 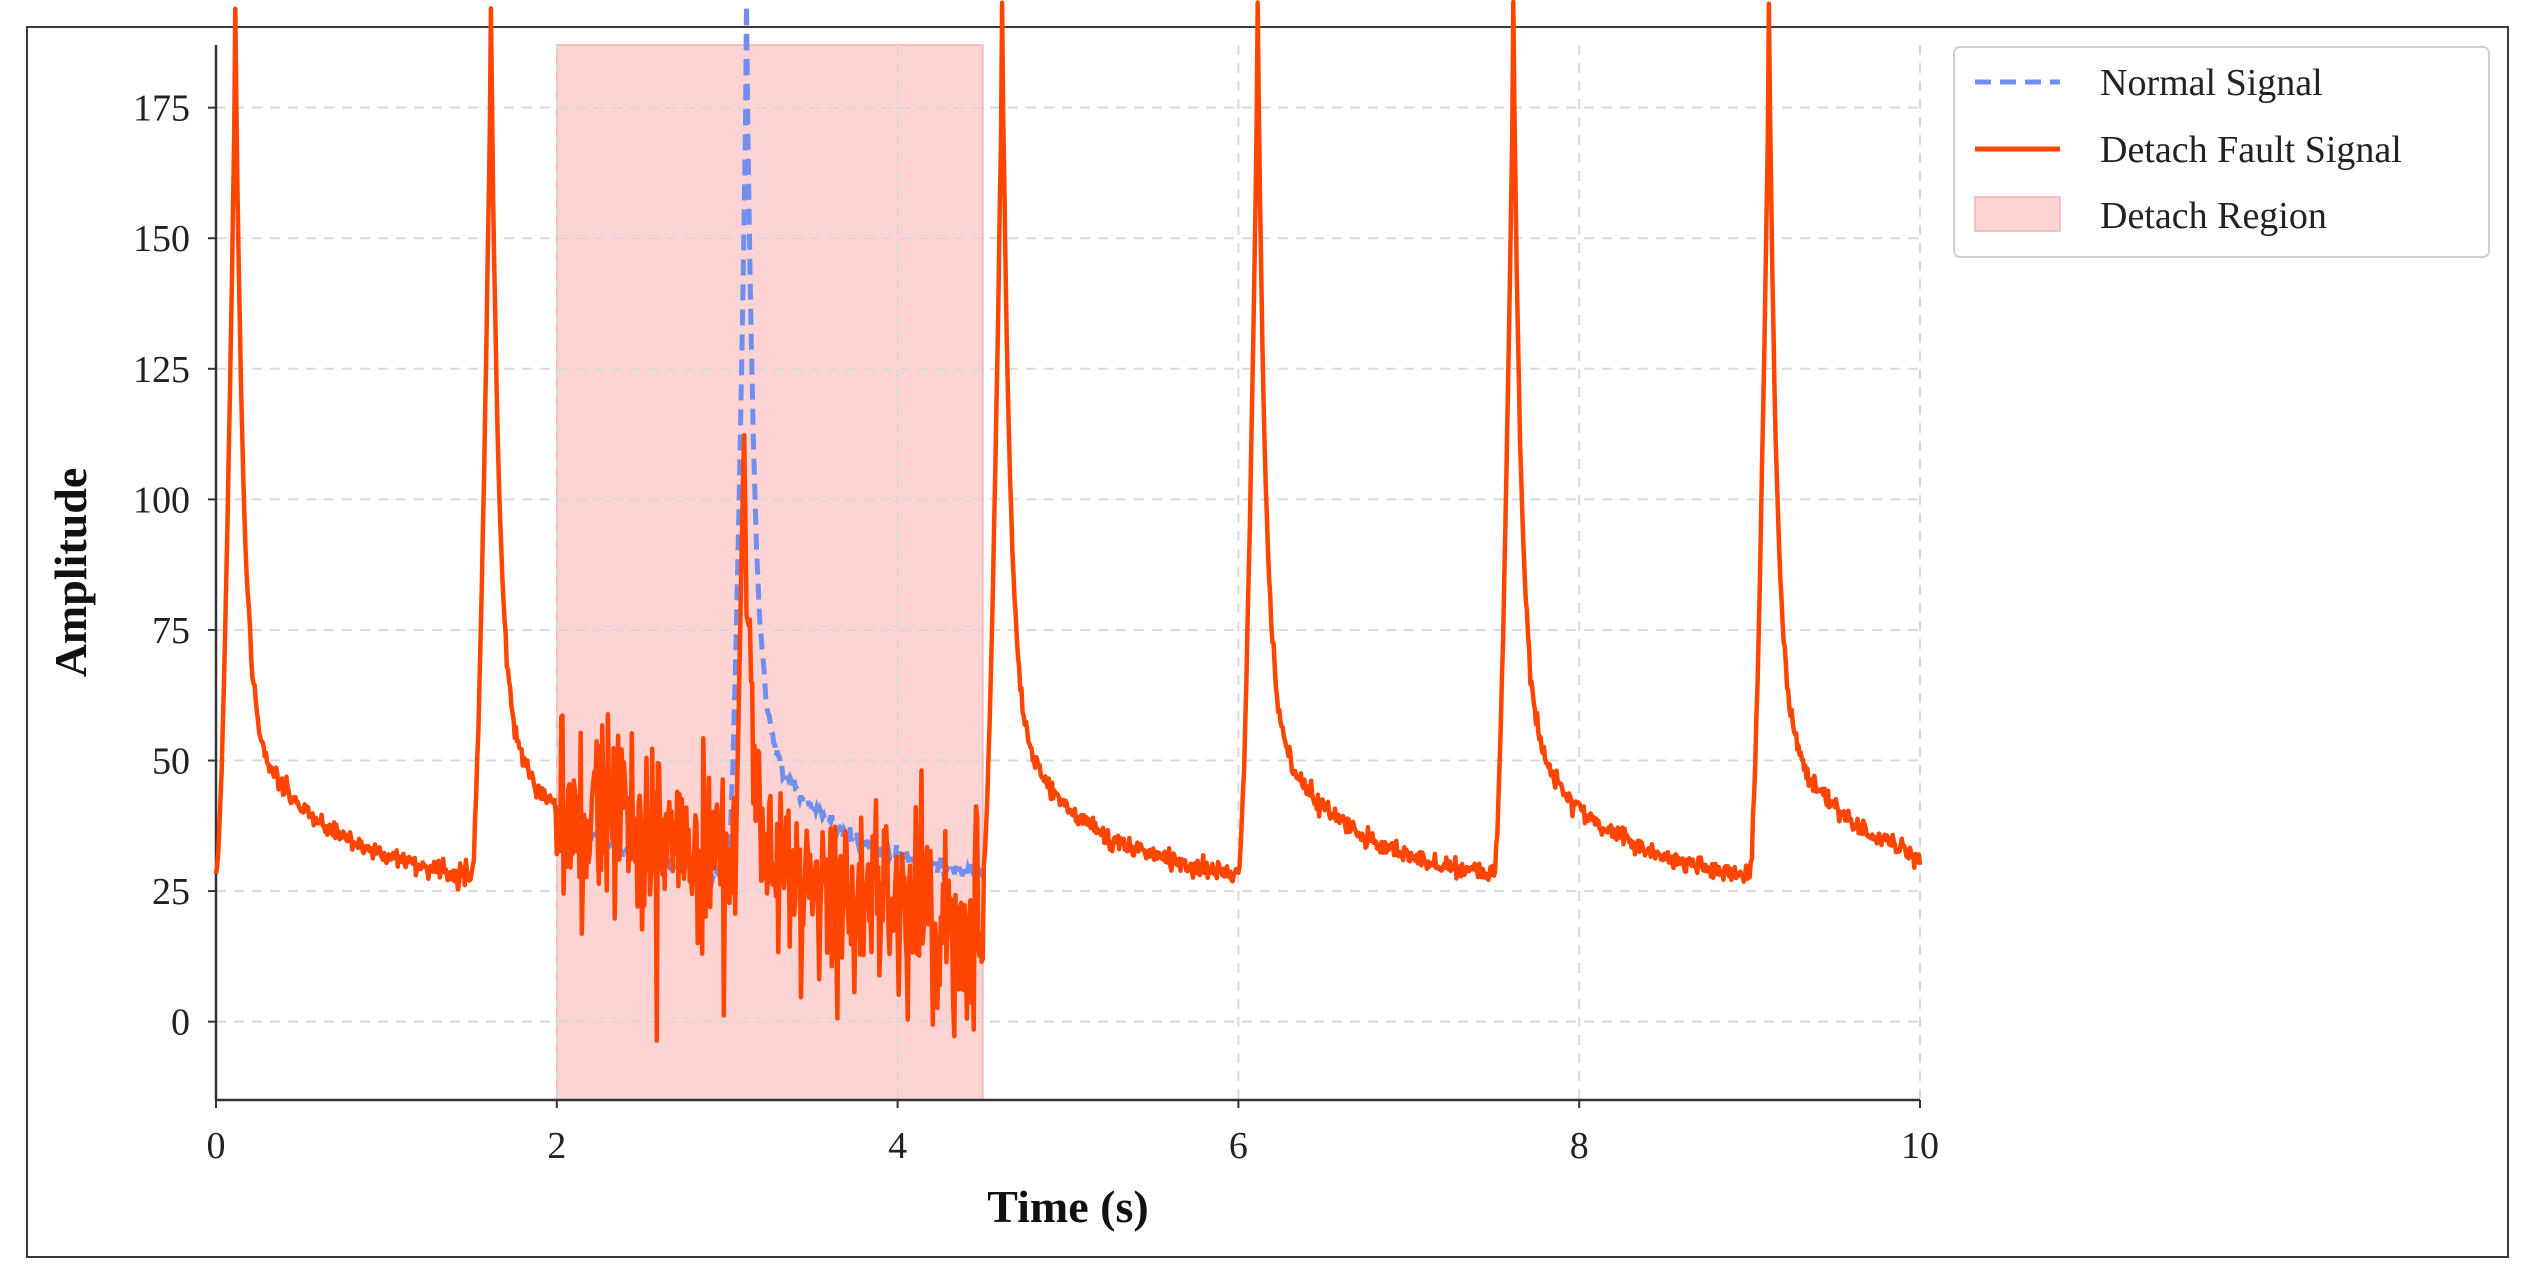 I want to click on y-tick-label: 175, so click(x=161, y=109).